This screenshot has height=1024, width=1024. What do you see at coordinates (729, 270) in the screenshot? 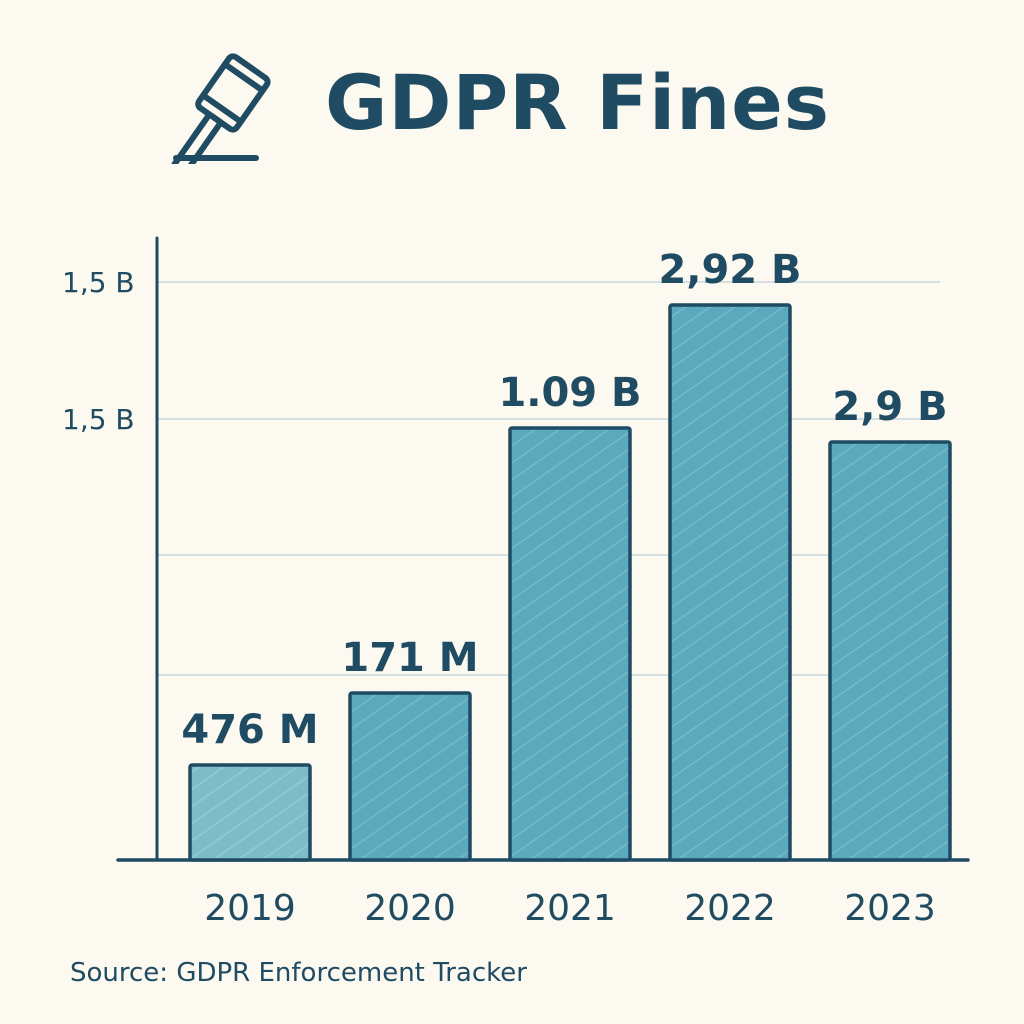
I see `data-label: 2,92 B` at bounding box center [729, 270].